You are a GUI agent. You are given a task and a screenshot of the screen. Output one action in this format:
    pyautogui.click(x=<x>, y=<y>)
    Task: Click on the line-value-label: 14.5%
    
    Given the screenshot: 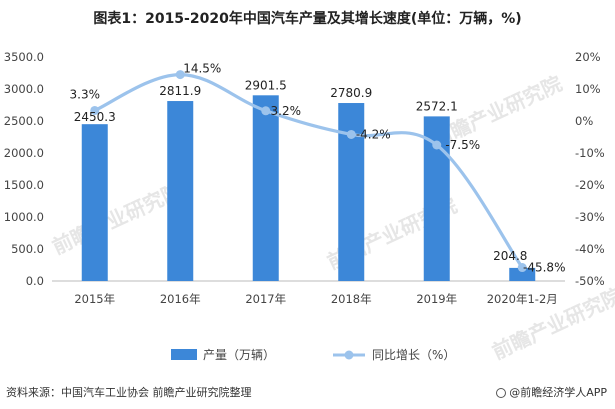 What is the action you would take?
    pyautogui.click(x=202, y=69)
    